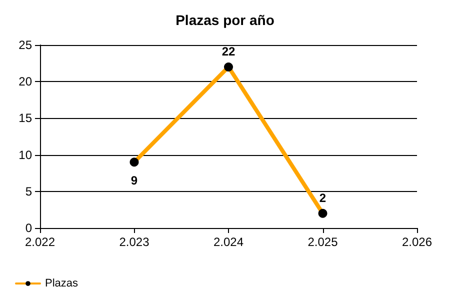  What do you see at coordinates (25, 81) in the screenshot?
I see `y-tick-label: 20` at bounding box center [25, 81].